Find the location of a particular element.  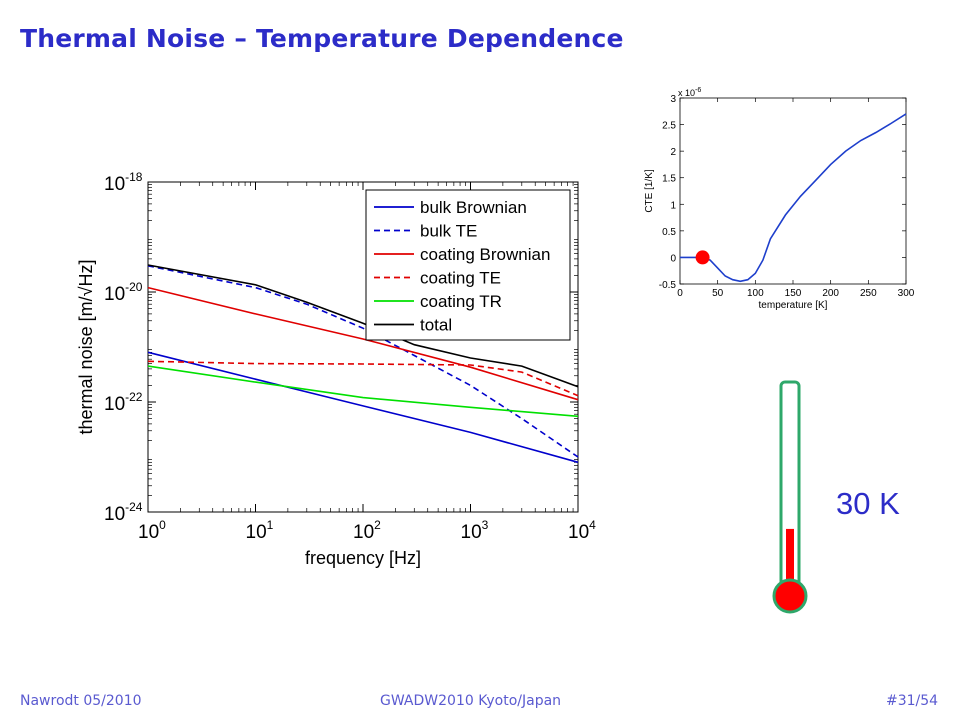

cte-y-tick-label: 1 is located at coordinates (673, 205).